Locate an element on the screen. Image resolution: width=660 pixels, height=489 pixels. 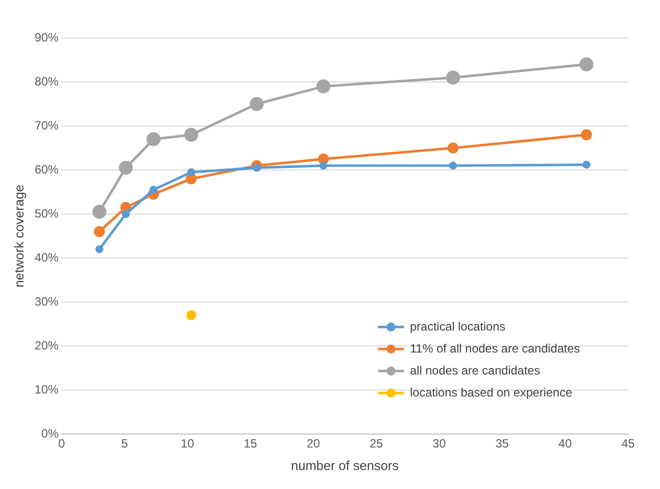
x-tick-label: 25 is located at coordinates (377, 443).